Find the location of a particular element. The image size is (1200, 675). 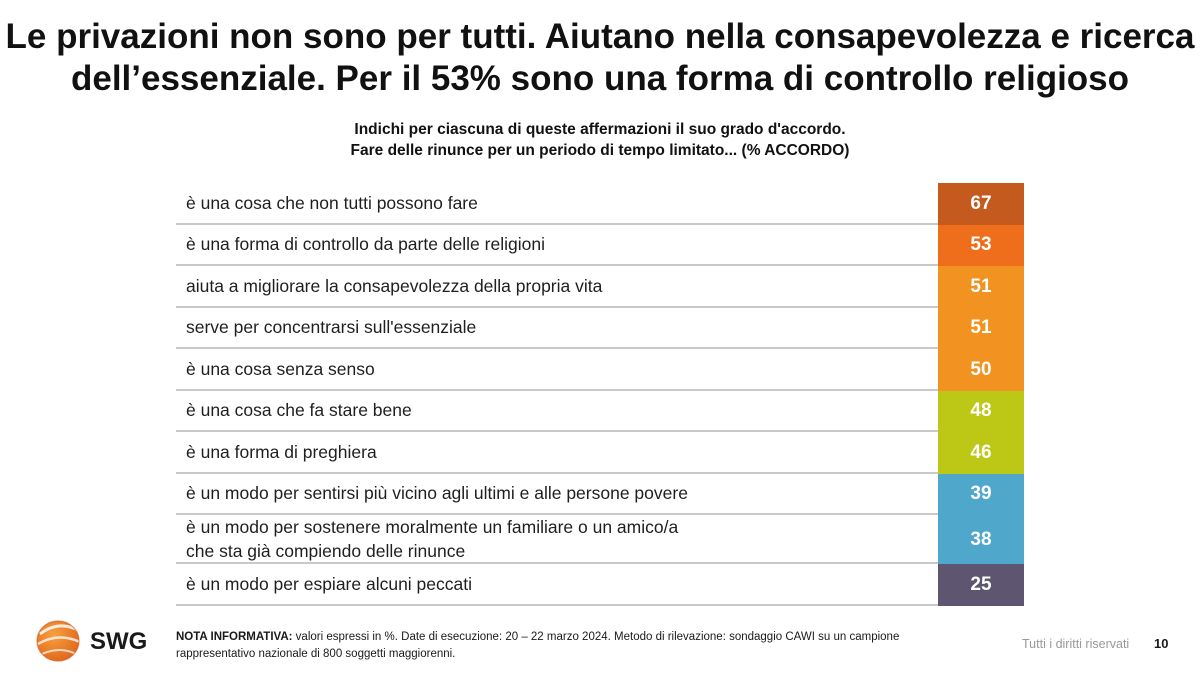

page-number: 10 is located at coordinates (1161, 643).